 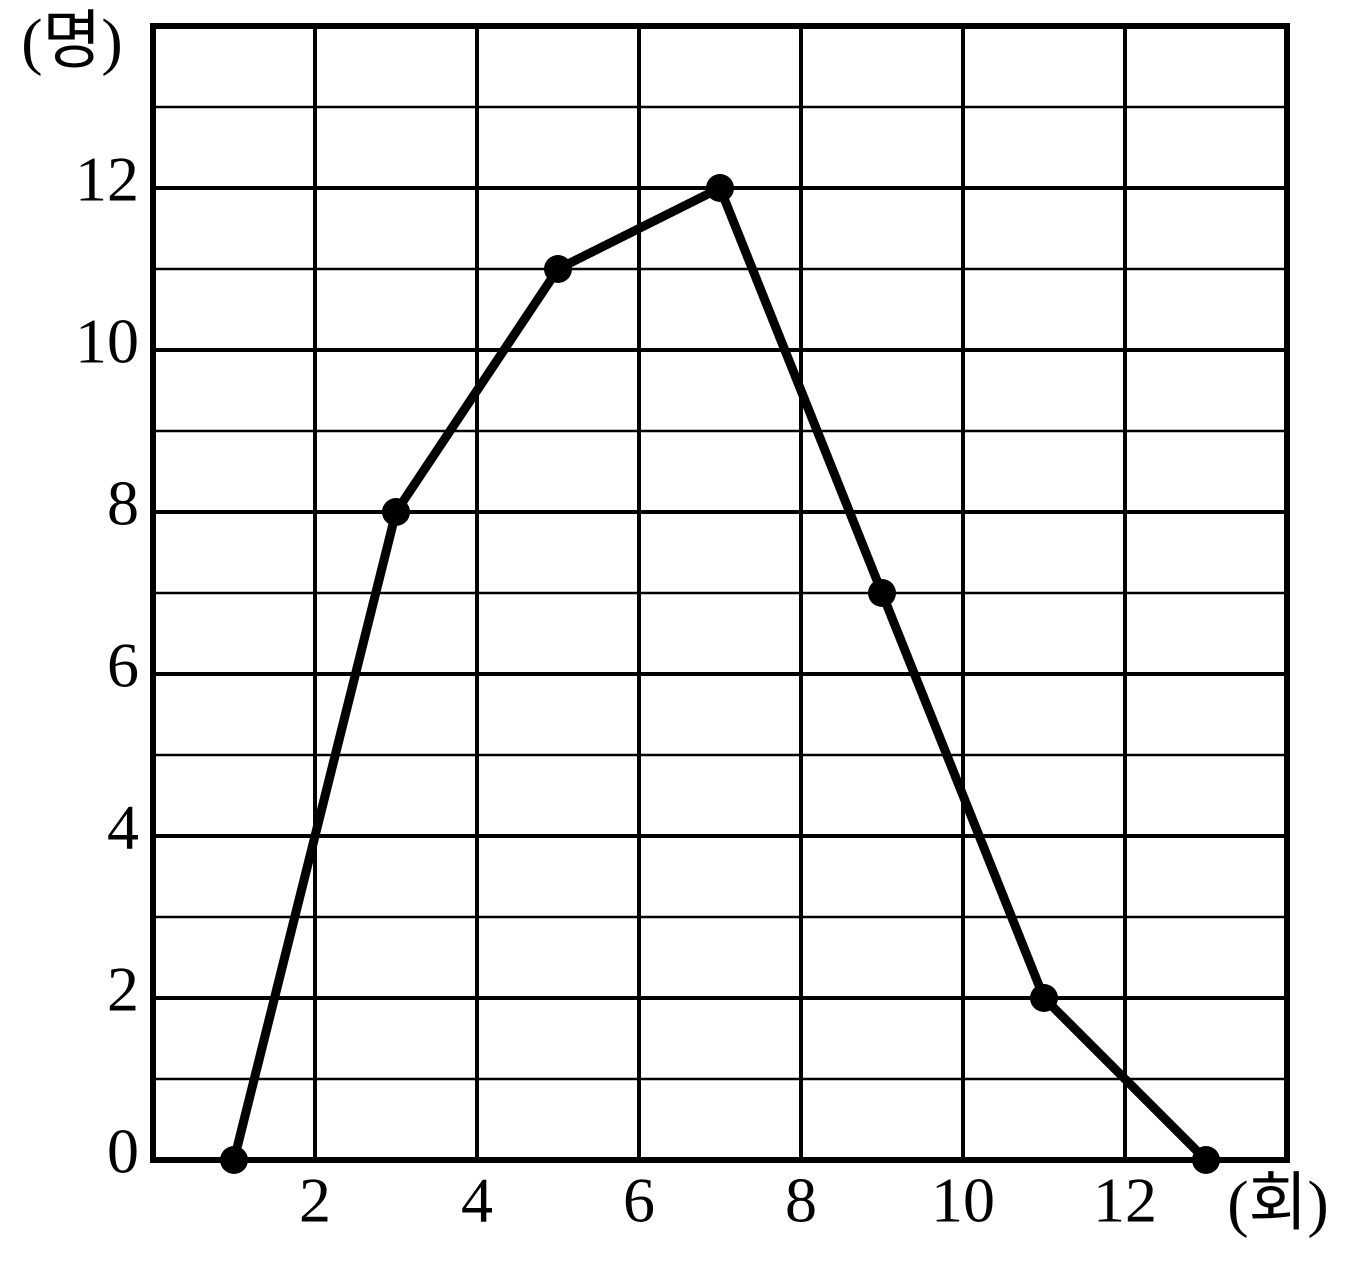 I want to click on y-tick-label: 10, so click(x=107, y=341).